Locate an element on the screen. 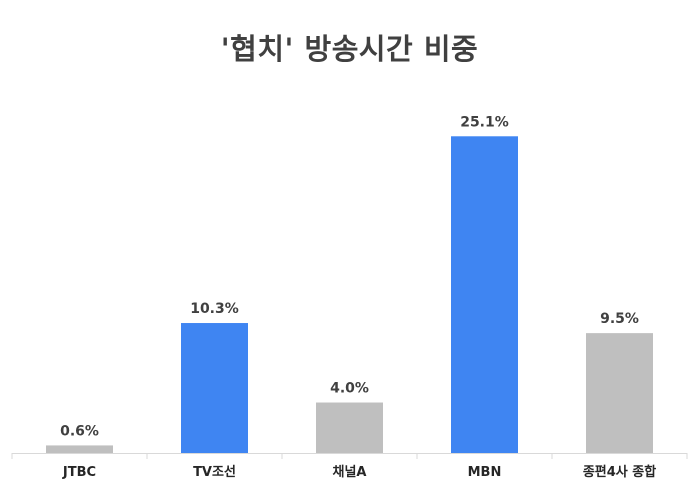  data-label-0: 0.6% is located at coordinates (79, 431).